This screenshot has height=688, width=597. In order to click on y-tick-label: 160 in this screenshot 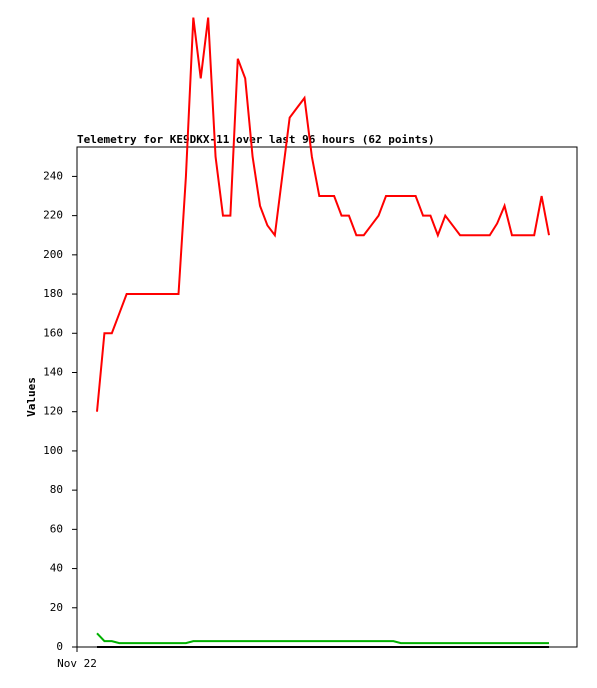, I will do `click(53, 332)`.